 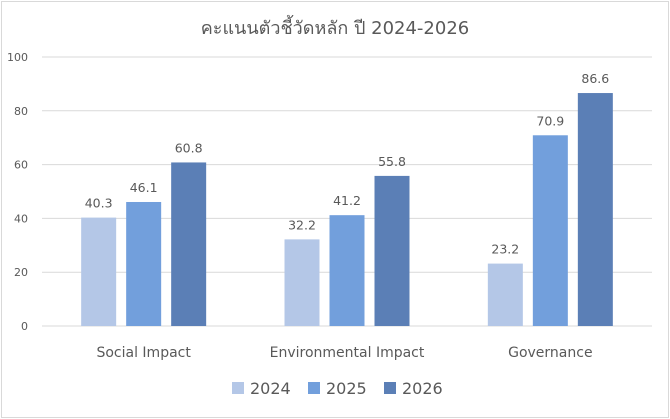 What do you see at coordinates (550, 120) in the screenshot?
I see `data-label: 70.9` at bounding box center [550, 120].